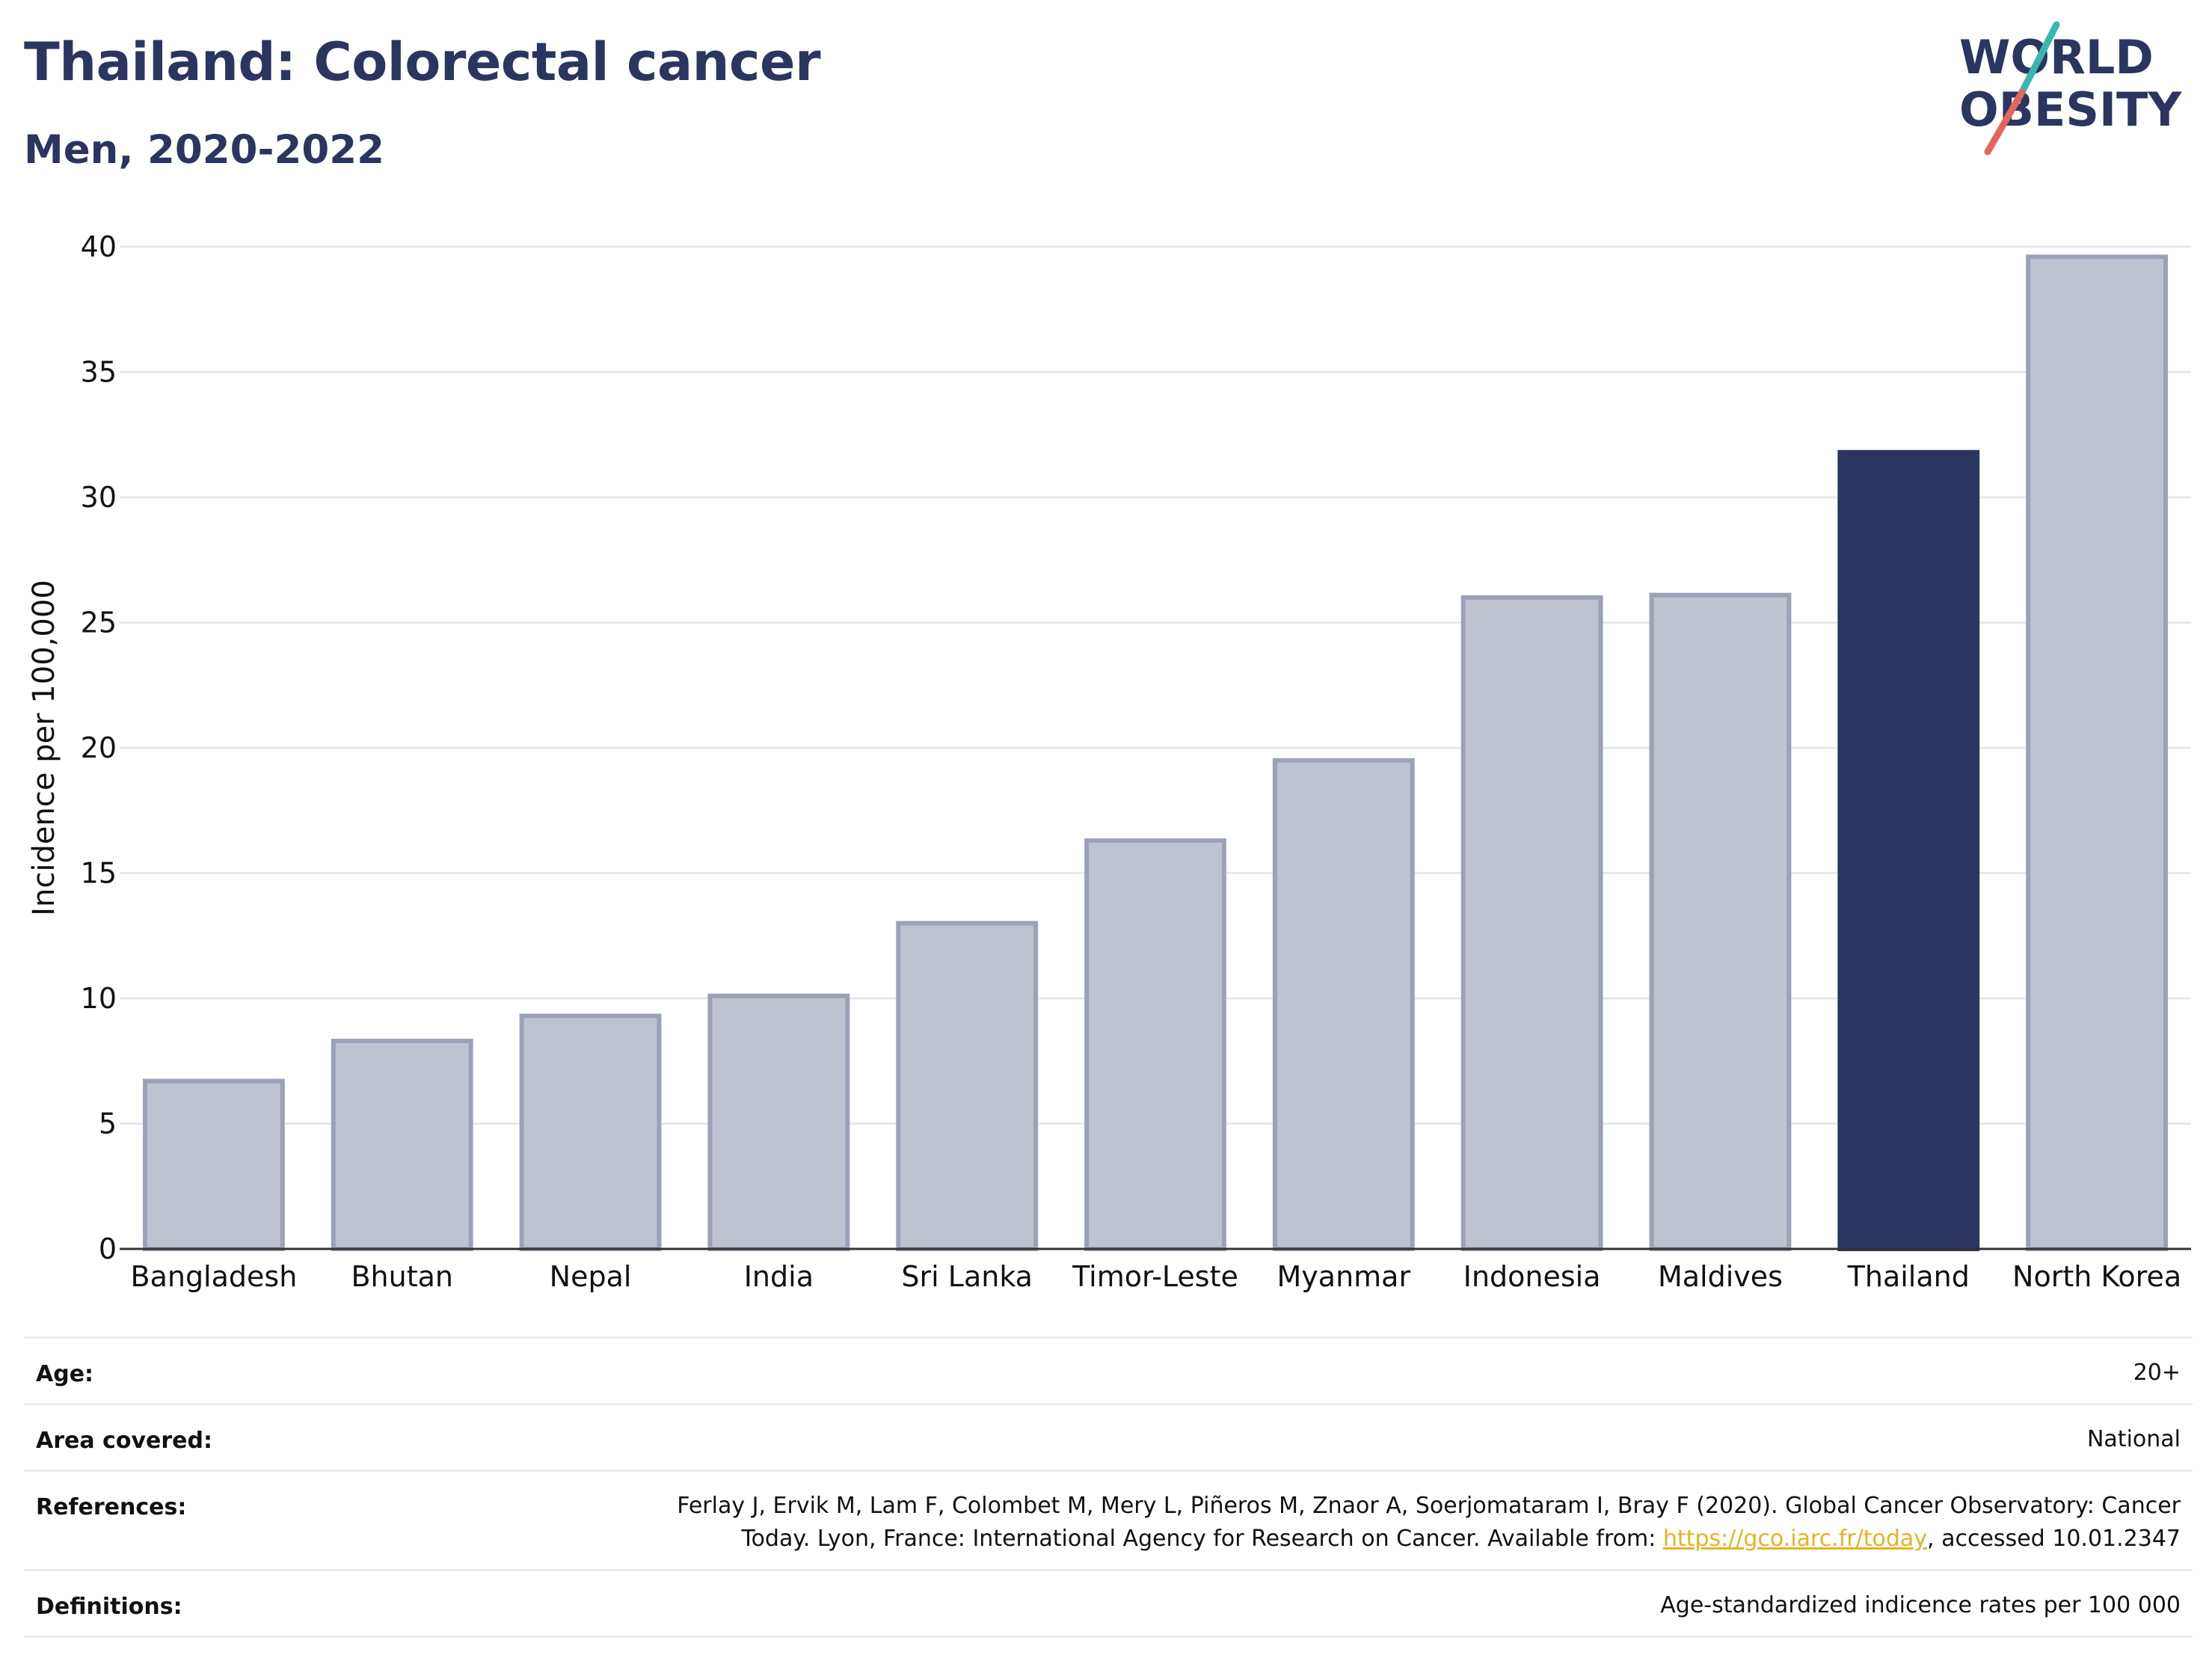  I want to click on meta-label: Age:, so click(65, 1374).